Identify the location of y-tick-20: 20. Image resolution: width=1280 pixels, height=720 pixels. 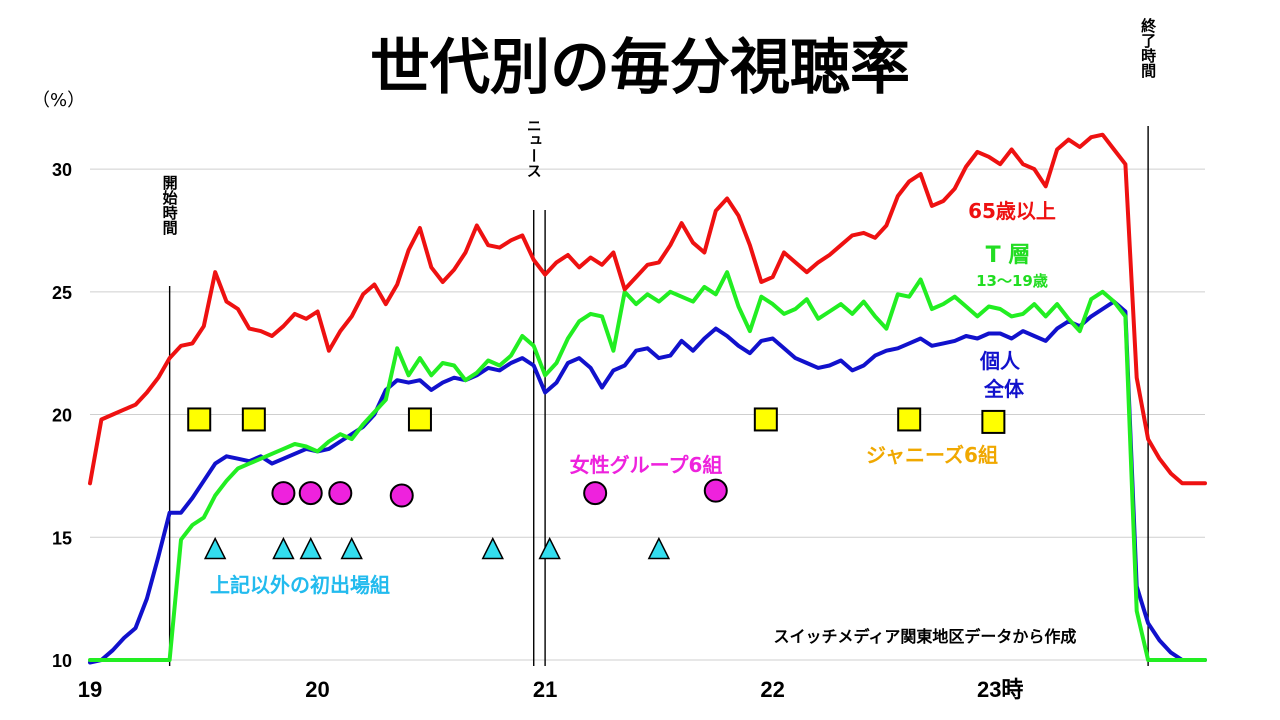
(62, 416).